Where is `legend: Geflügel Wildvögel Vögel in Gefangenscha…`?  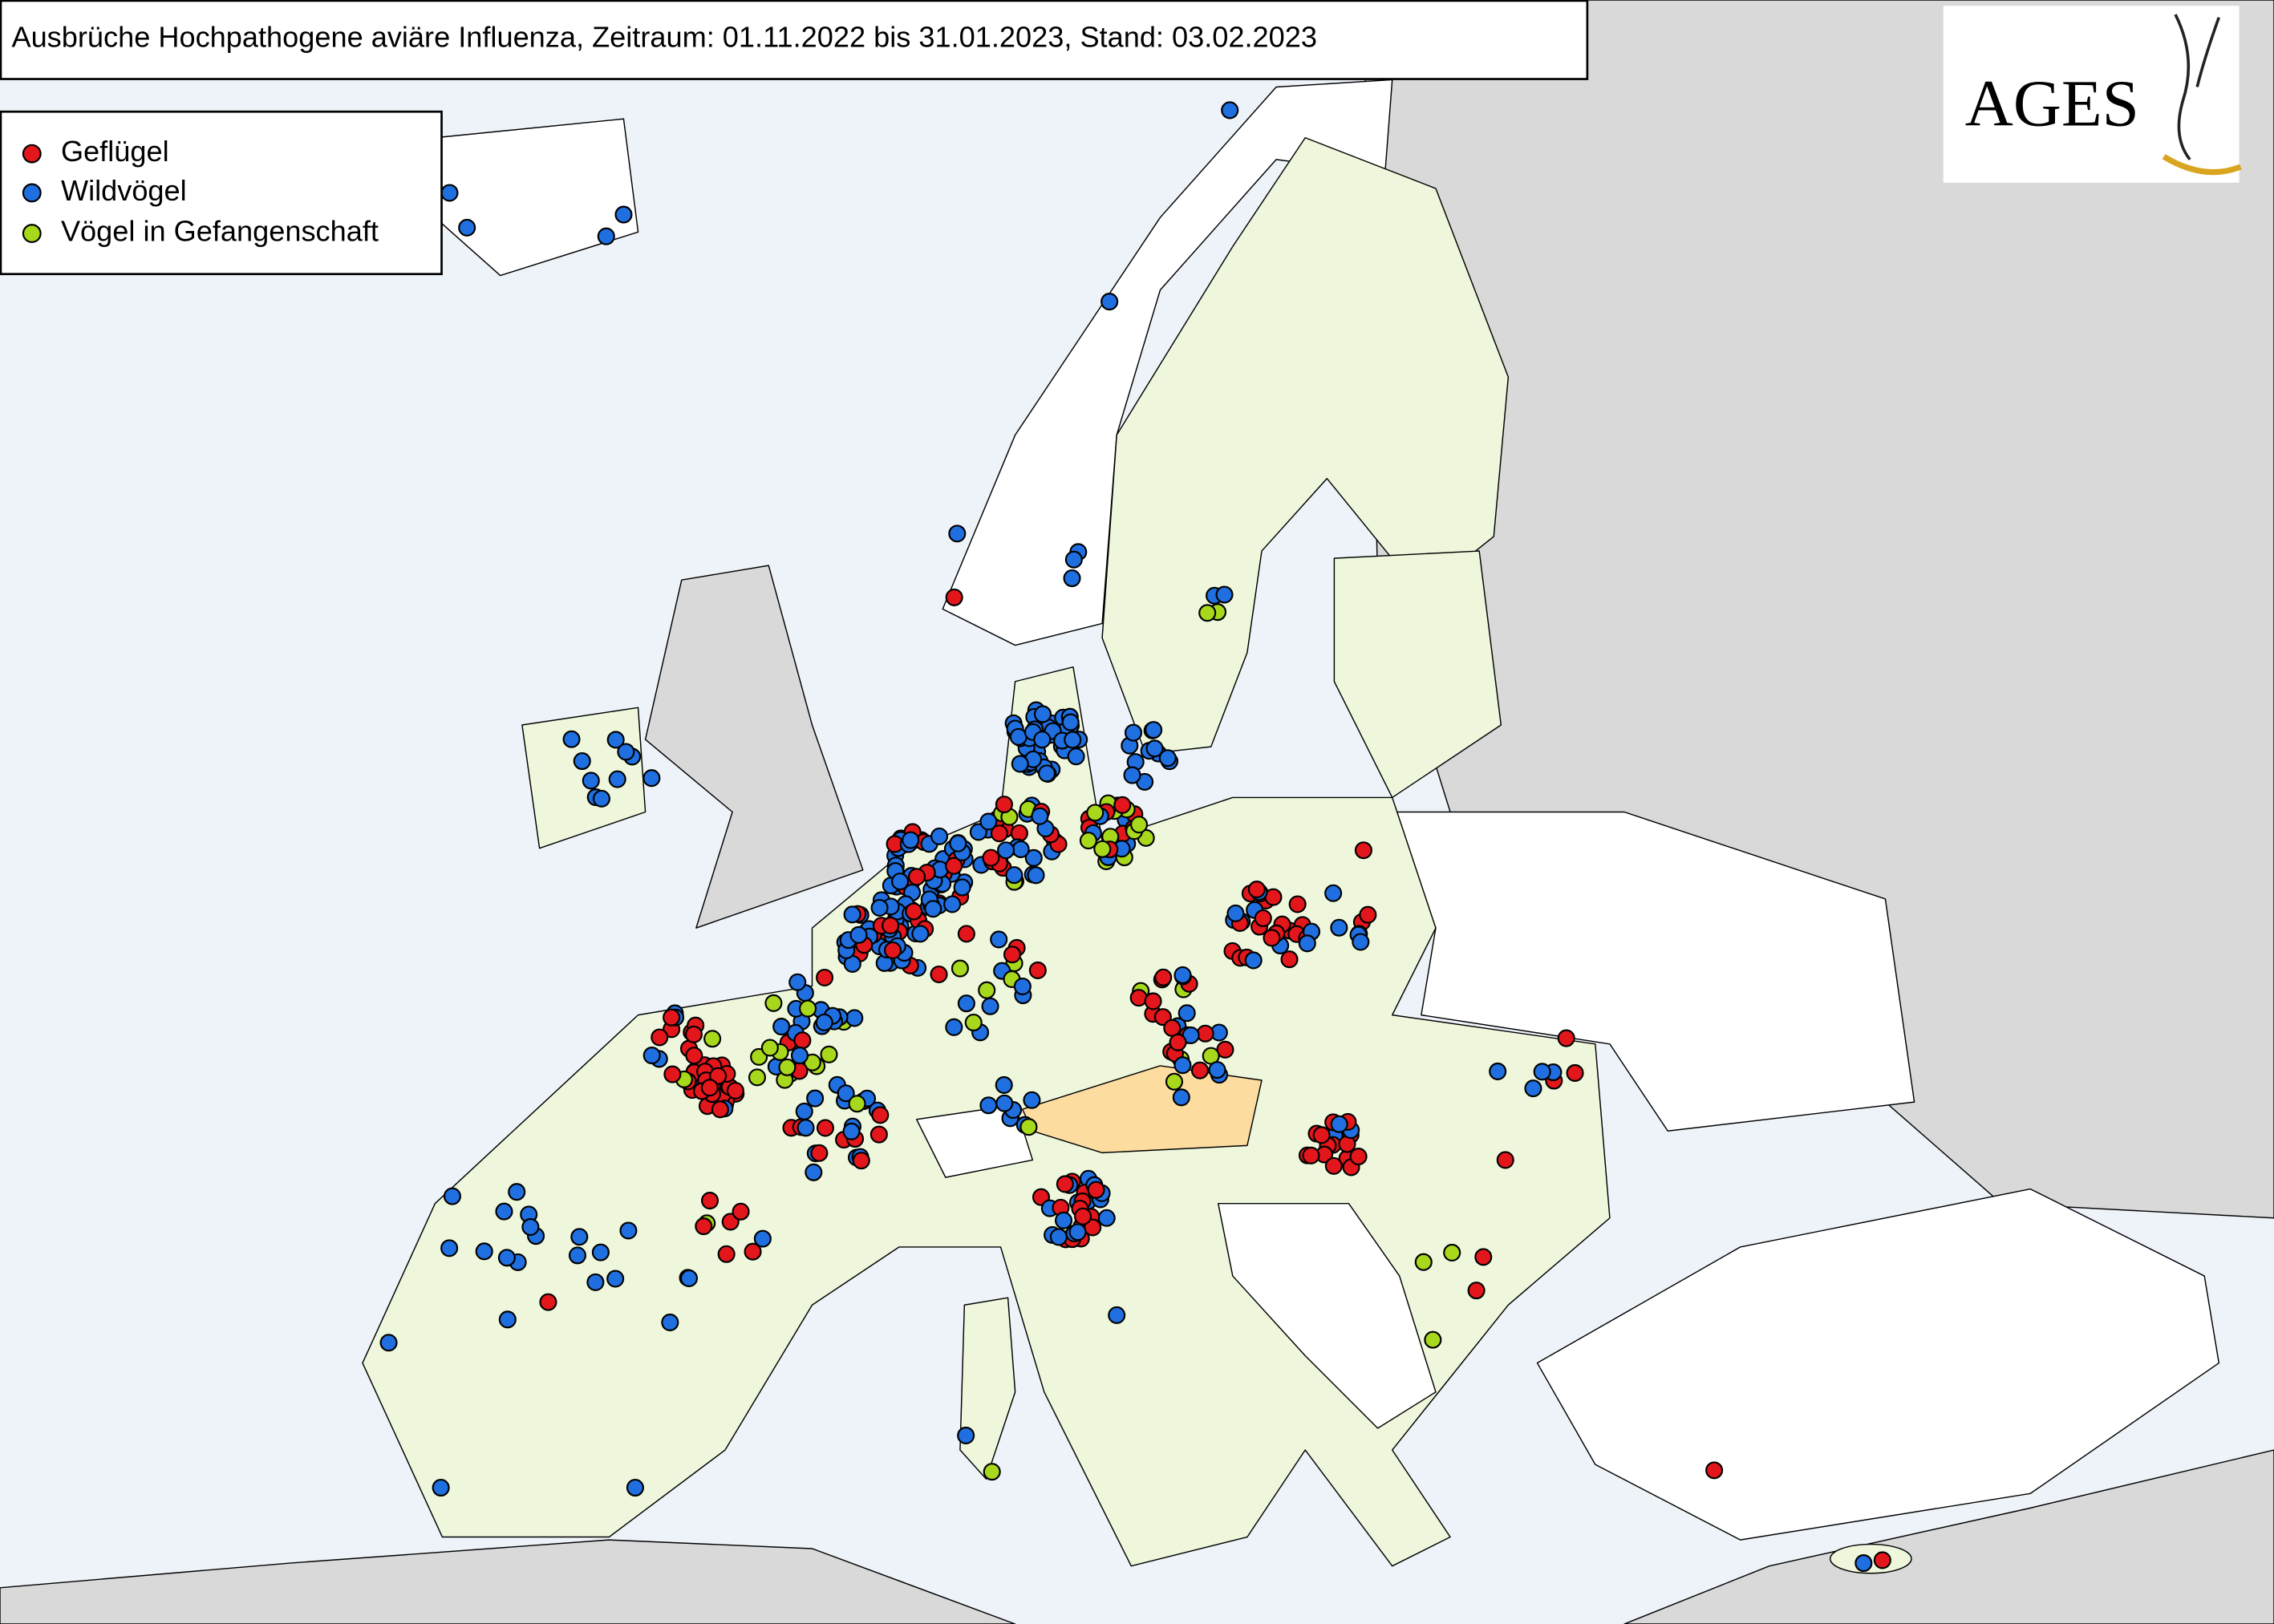 legend: Geflügel Wildvögel Vögel in Gefangenscha… is located at coordinates (221, 193).